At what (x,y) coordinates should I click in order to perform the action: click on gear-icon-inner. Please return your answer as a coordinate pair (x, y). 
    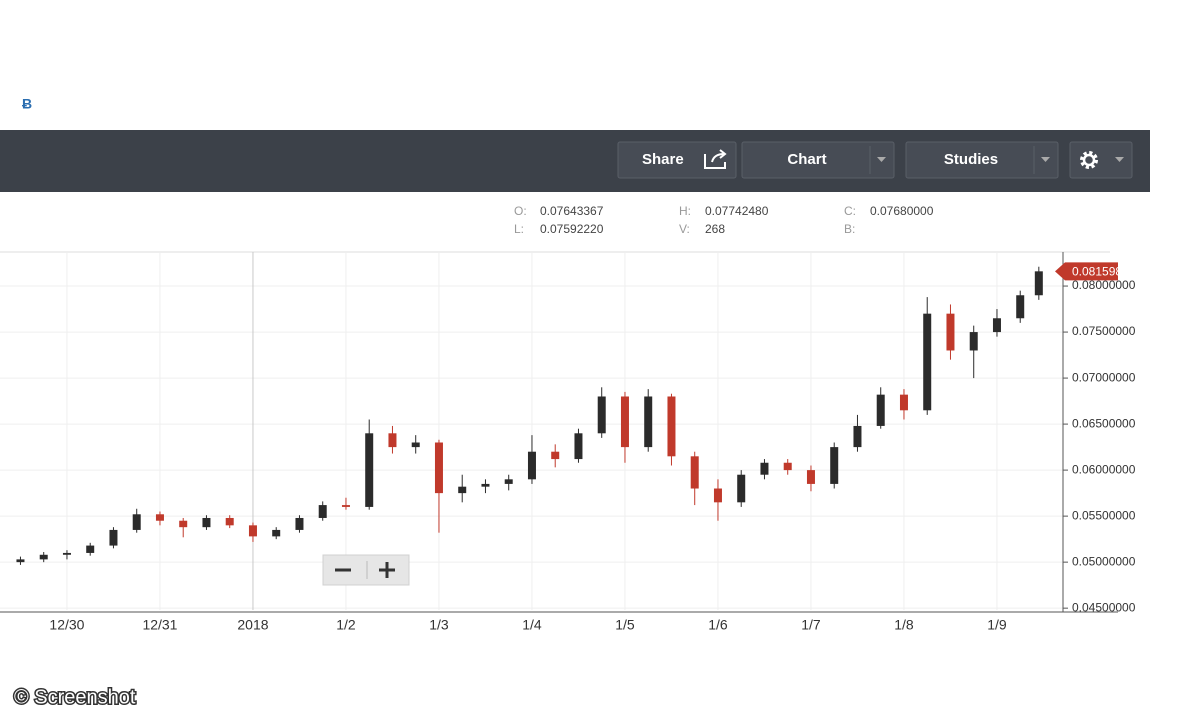
    Looking at the image, I should click on (1089, 160).